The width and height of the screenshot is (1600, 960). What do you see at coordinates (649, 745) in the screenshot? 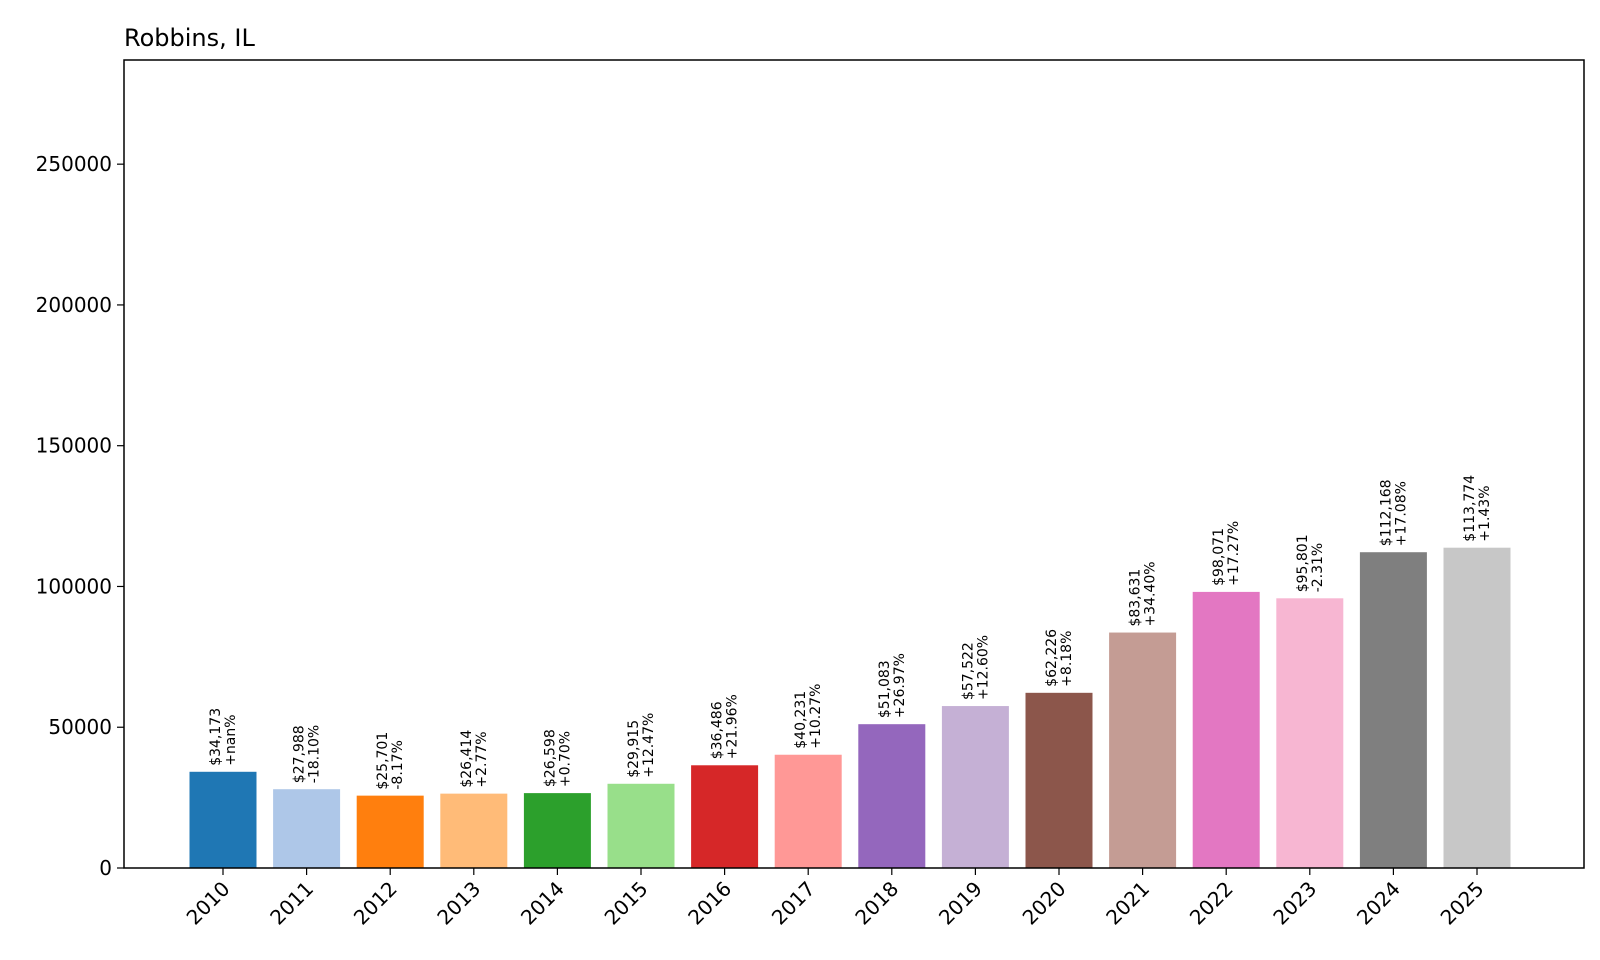
I see `bar-change-label: +12.47%` at bounding box center [649, 745].